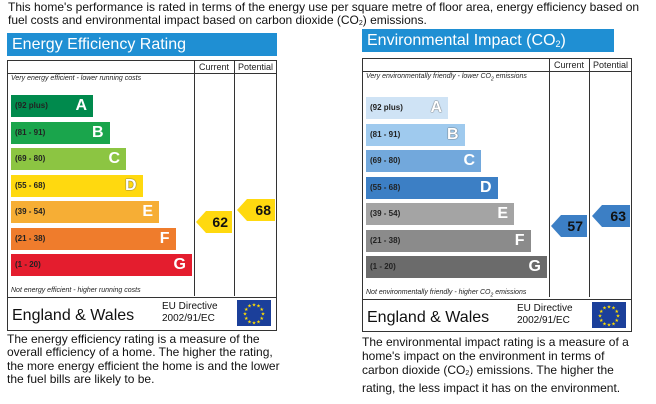 This screenshot has height=404, width=656. What do you see at coordinates (428, 317) in the screenshot?
I see `environment-region: England & Wales` at bounding box center [428, 317].